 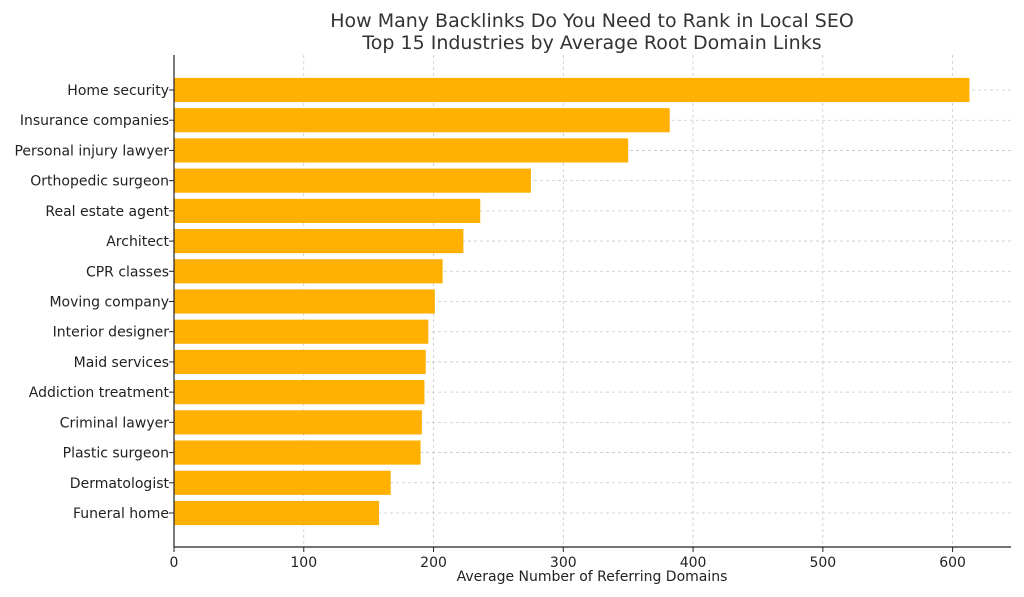 What do you see at coordinates (115, 423) in the screenshot?
I see `y-tick-label: Criminal lawyer` at bounding box center [115, 423].